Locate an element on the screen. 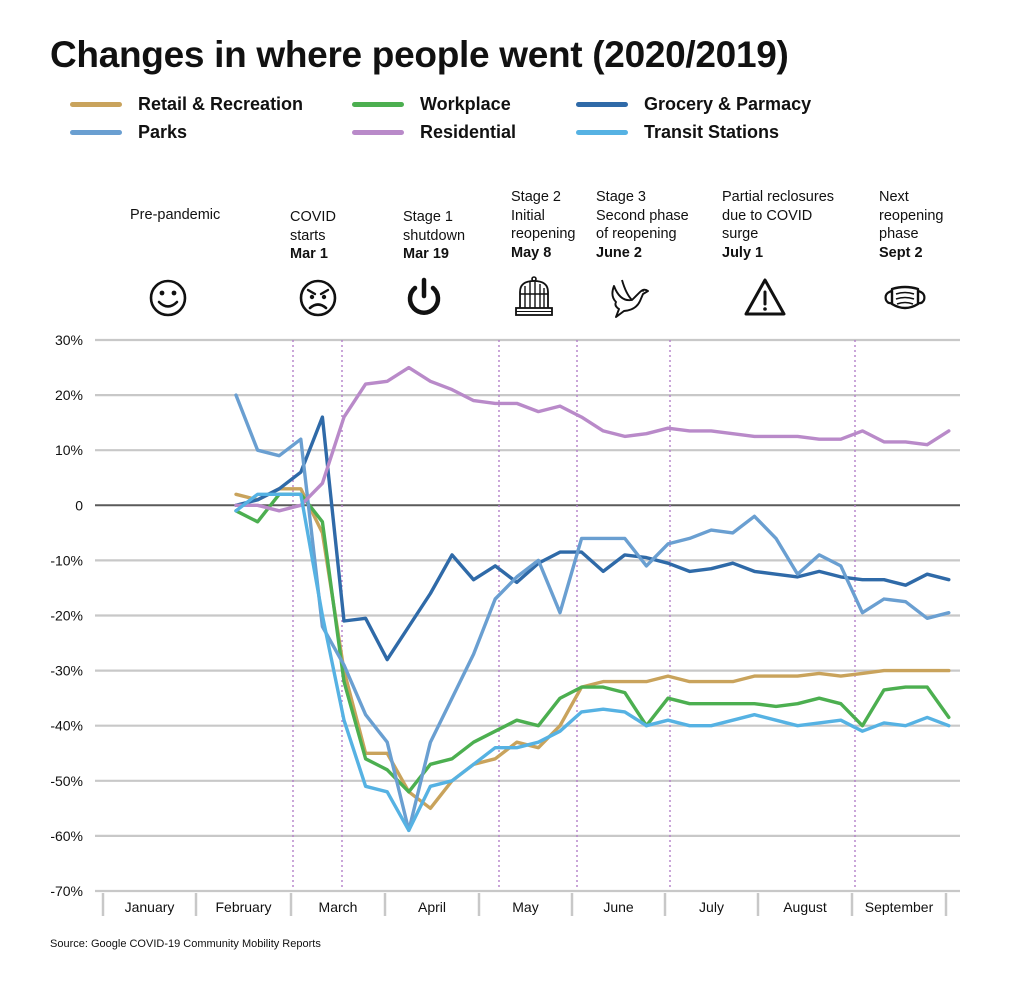 This screenshot has width=1024, height=982. stage-annotation: Stage 3 Second phase of reopening June 2 is located at coordinates (642, 225).